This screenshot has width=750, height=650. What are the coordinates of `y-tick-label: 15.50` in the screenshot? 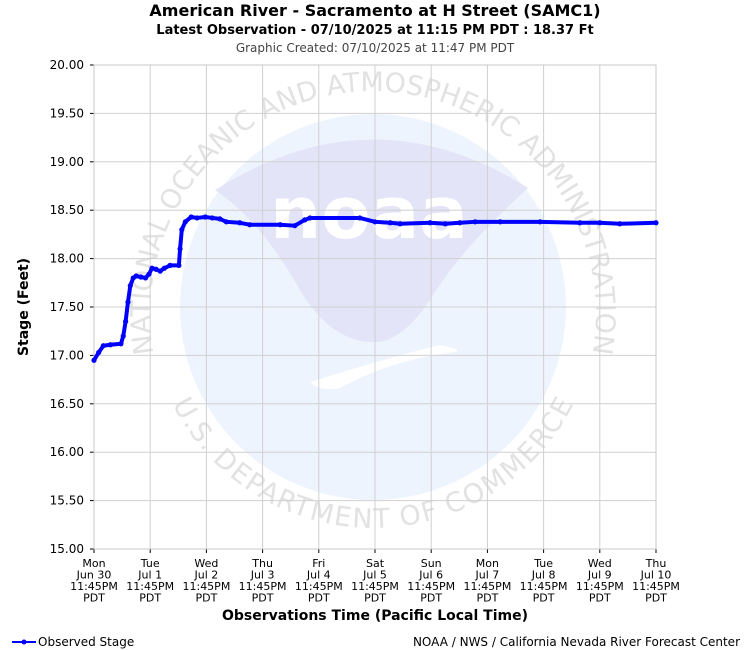 It's located at (67, 501).